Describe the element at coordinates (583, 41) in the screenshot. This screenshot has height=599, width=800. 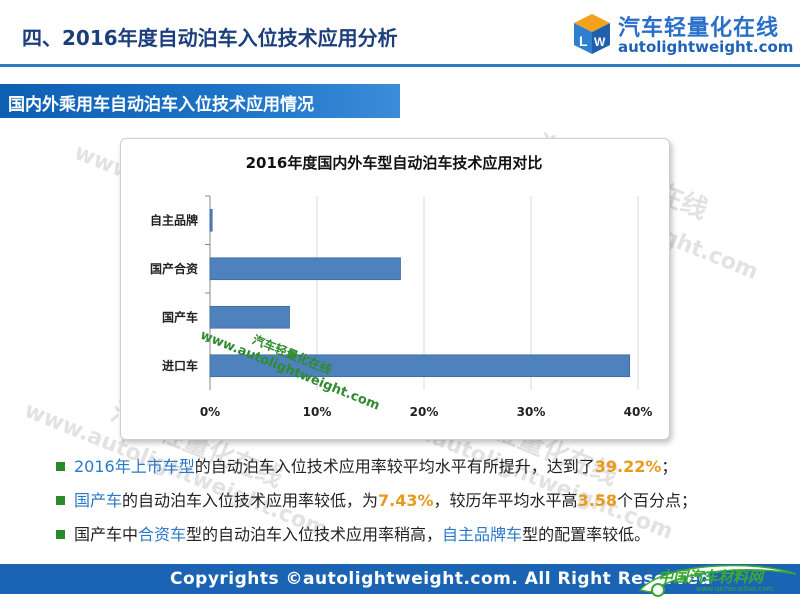
I see `svg-text: L` at that location.